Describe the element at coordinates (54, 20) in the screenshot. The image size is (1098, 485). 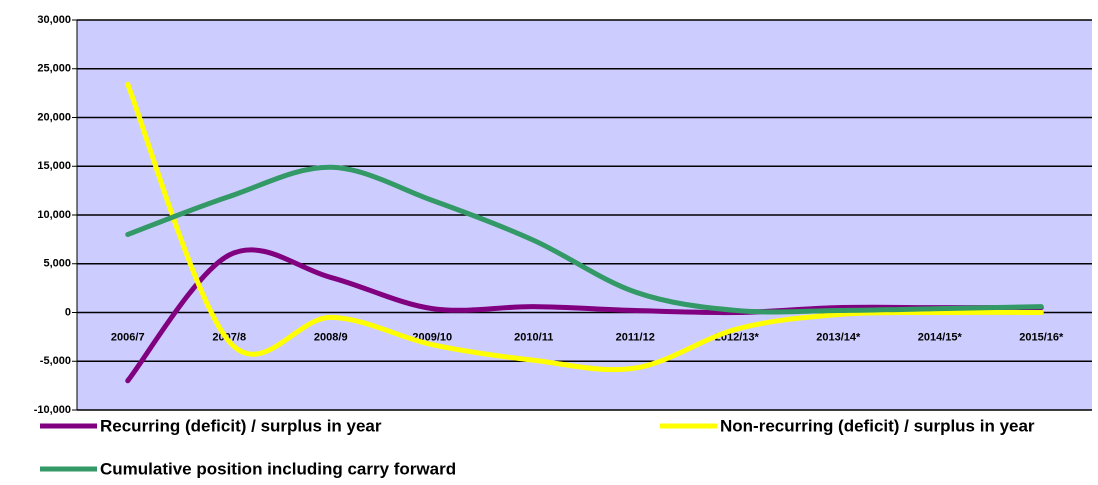
I see `y-tick-label: 30,000` at that location.